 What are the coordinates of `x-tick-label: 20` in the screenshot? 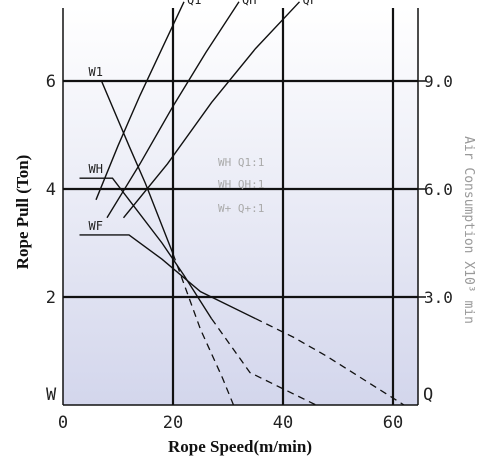 It's located at (173, 423).